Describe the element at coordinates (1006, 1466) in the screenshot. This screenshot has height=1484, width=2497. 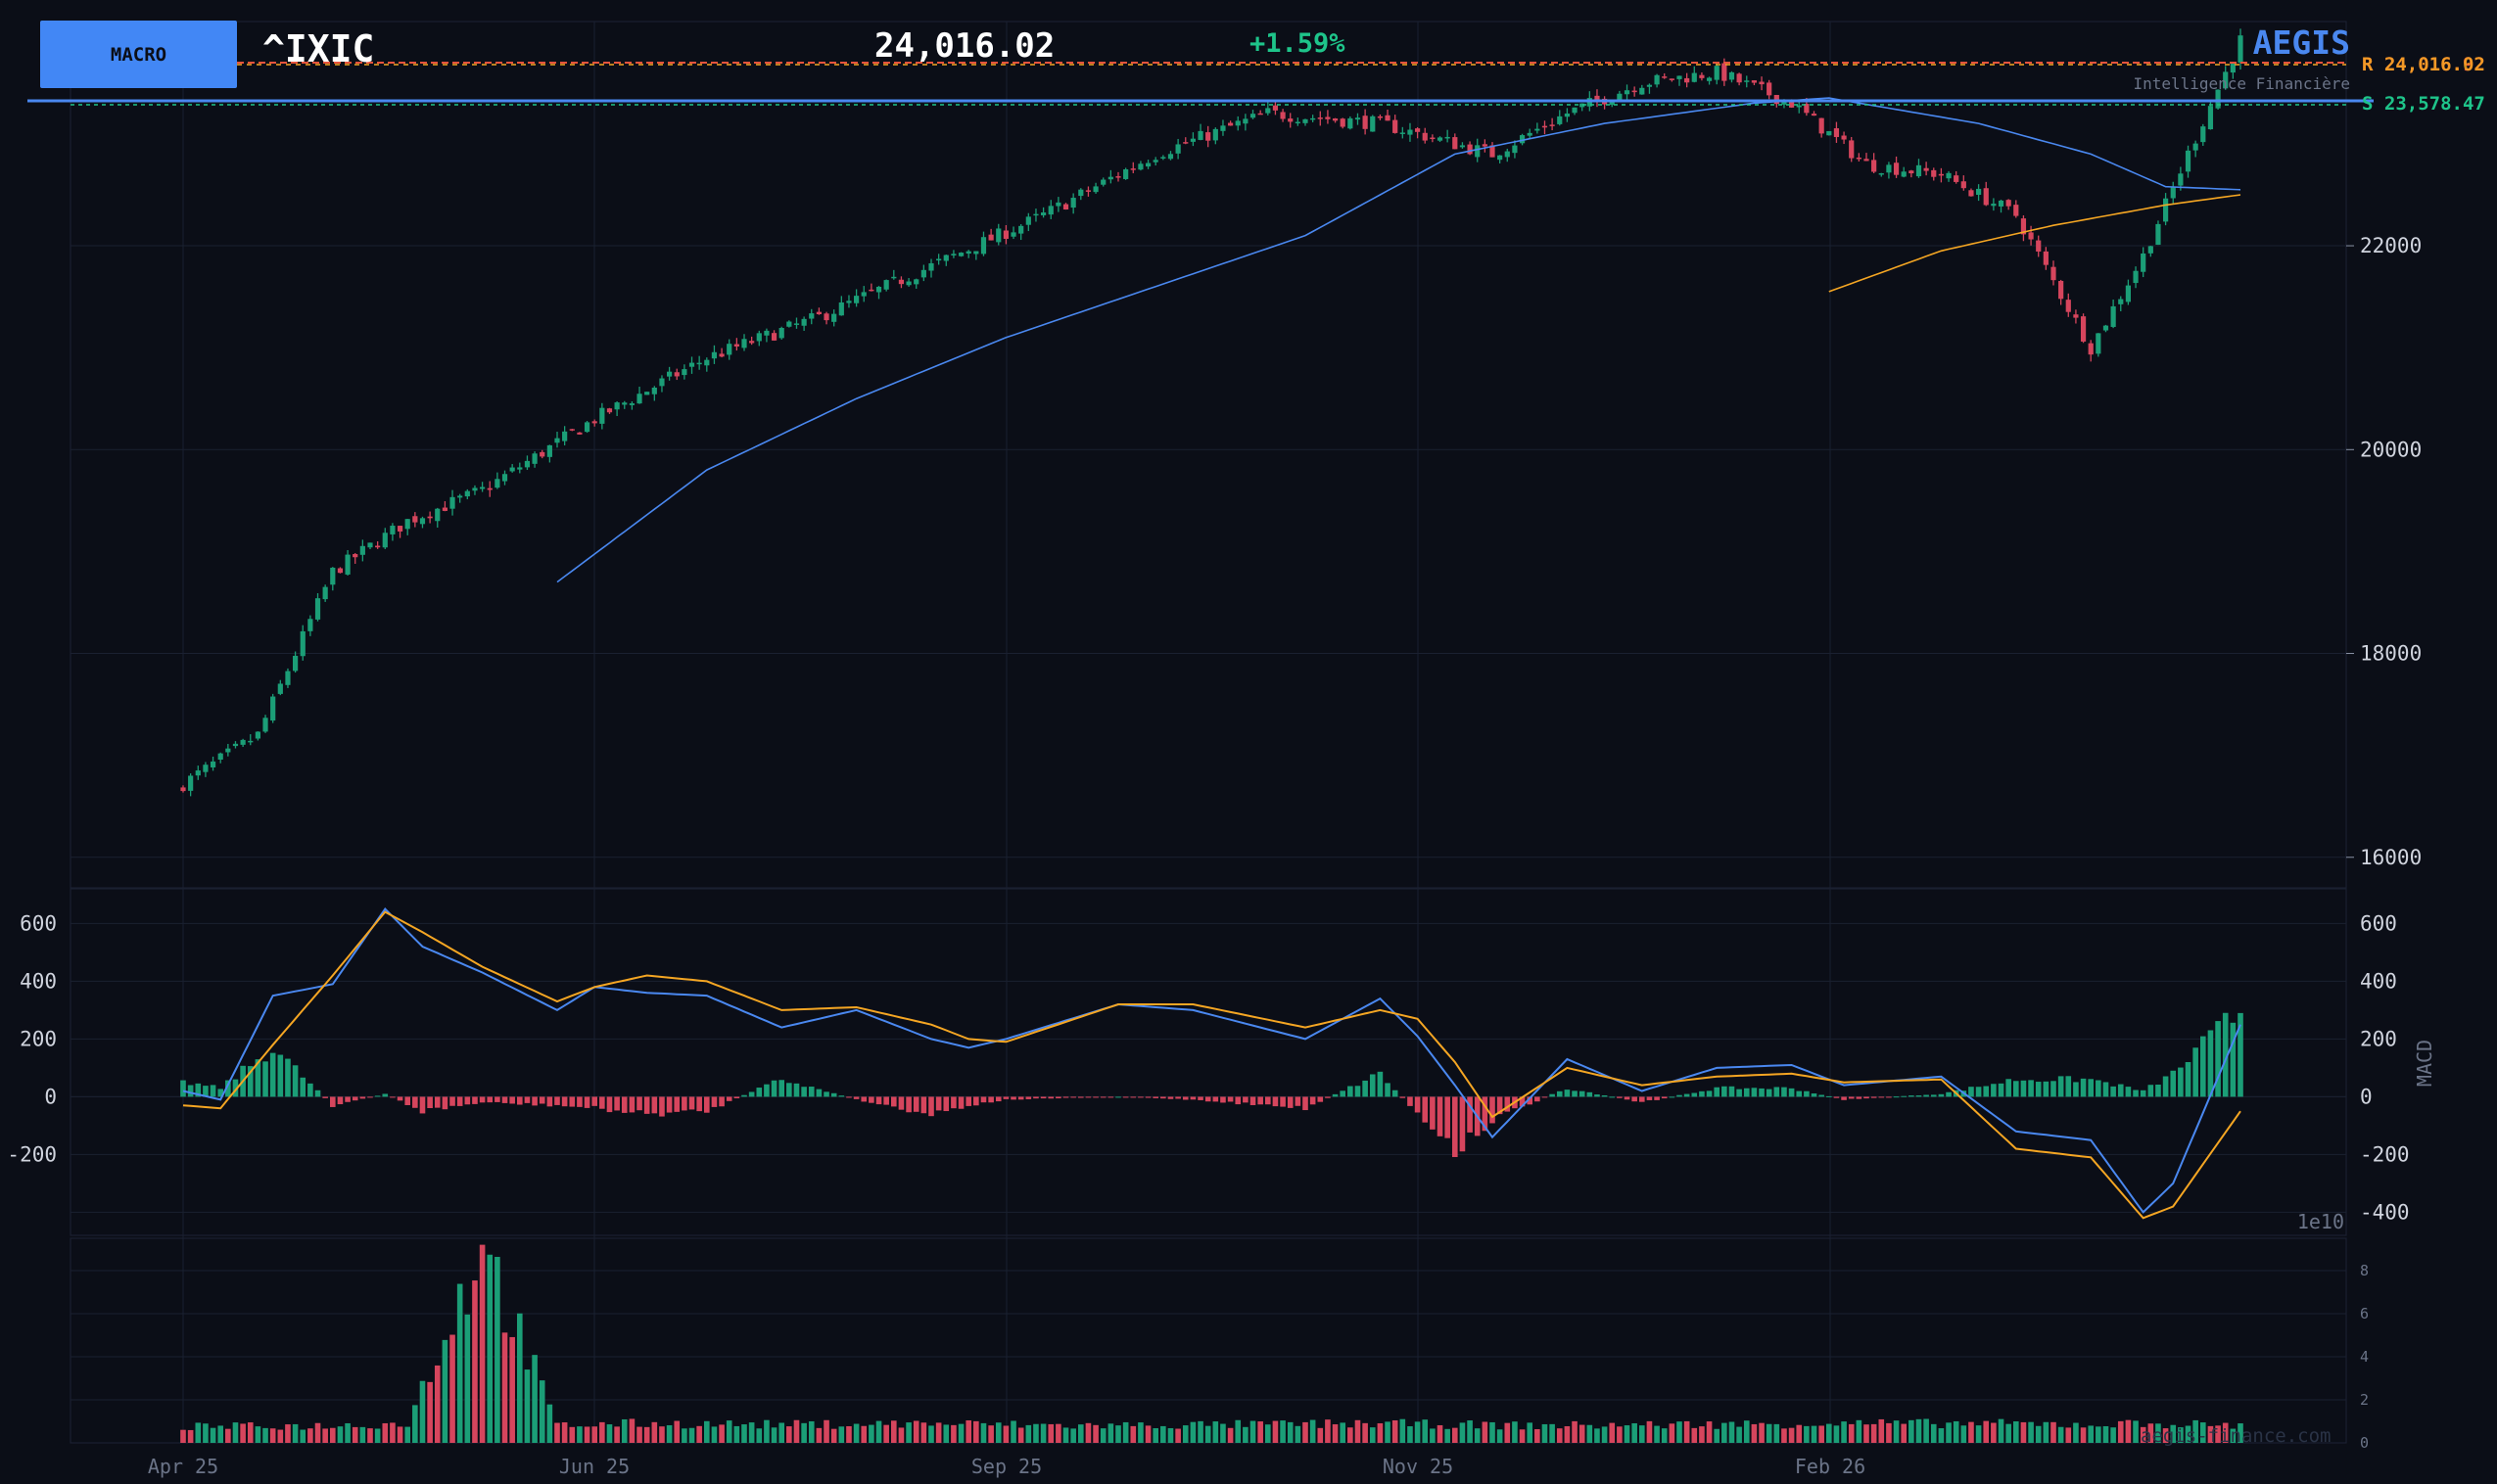
I see `x-tick-label: Sep 25` at that location.